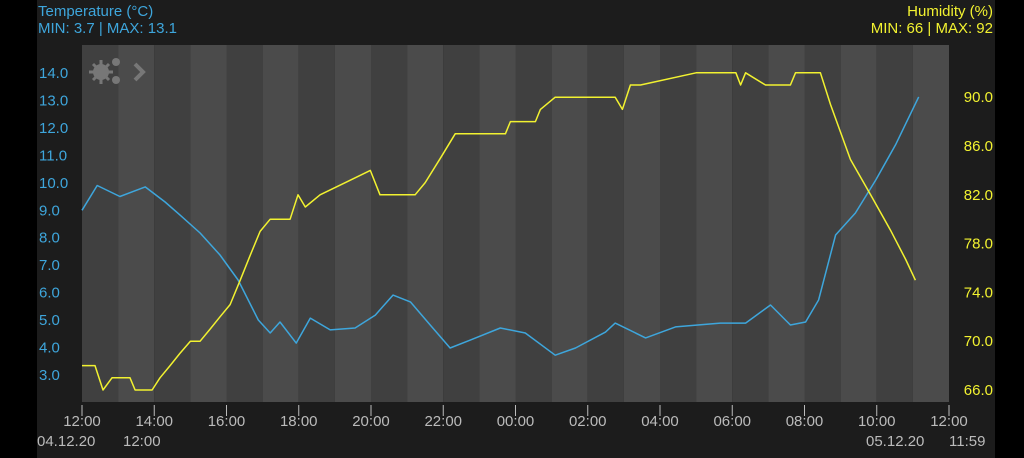 This screenshot has width=1024, height=458. I want to click on right-tick-label: 66.0, so click(978, 390).